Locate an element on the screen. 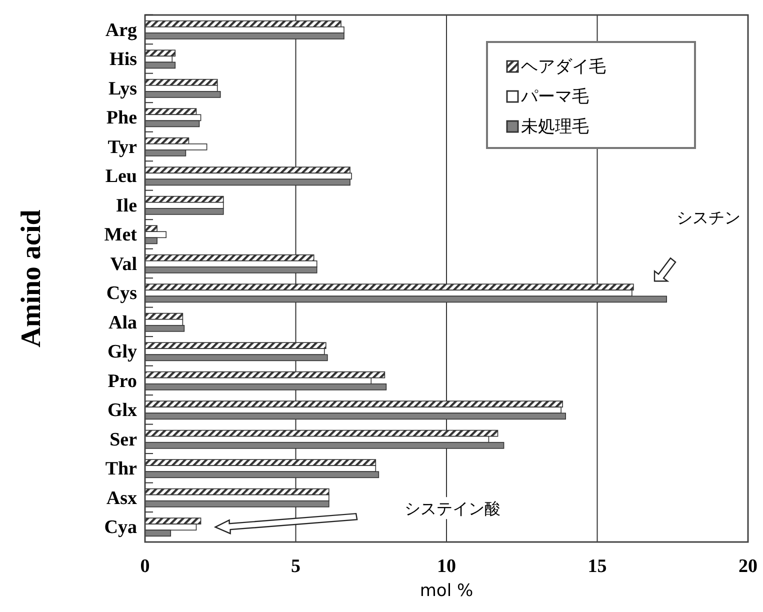  legend-label: 未処理毛 is located at coordinates (555, 127).